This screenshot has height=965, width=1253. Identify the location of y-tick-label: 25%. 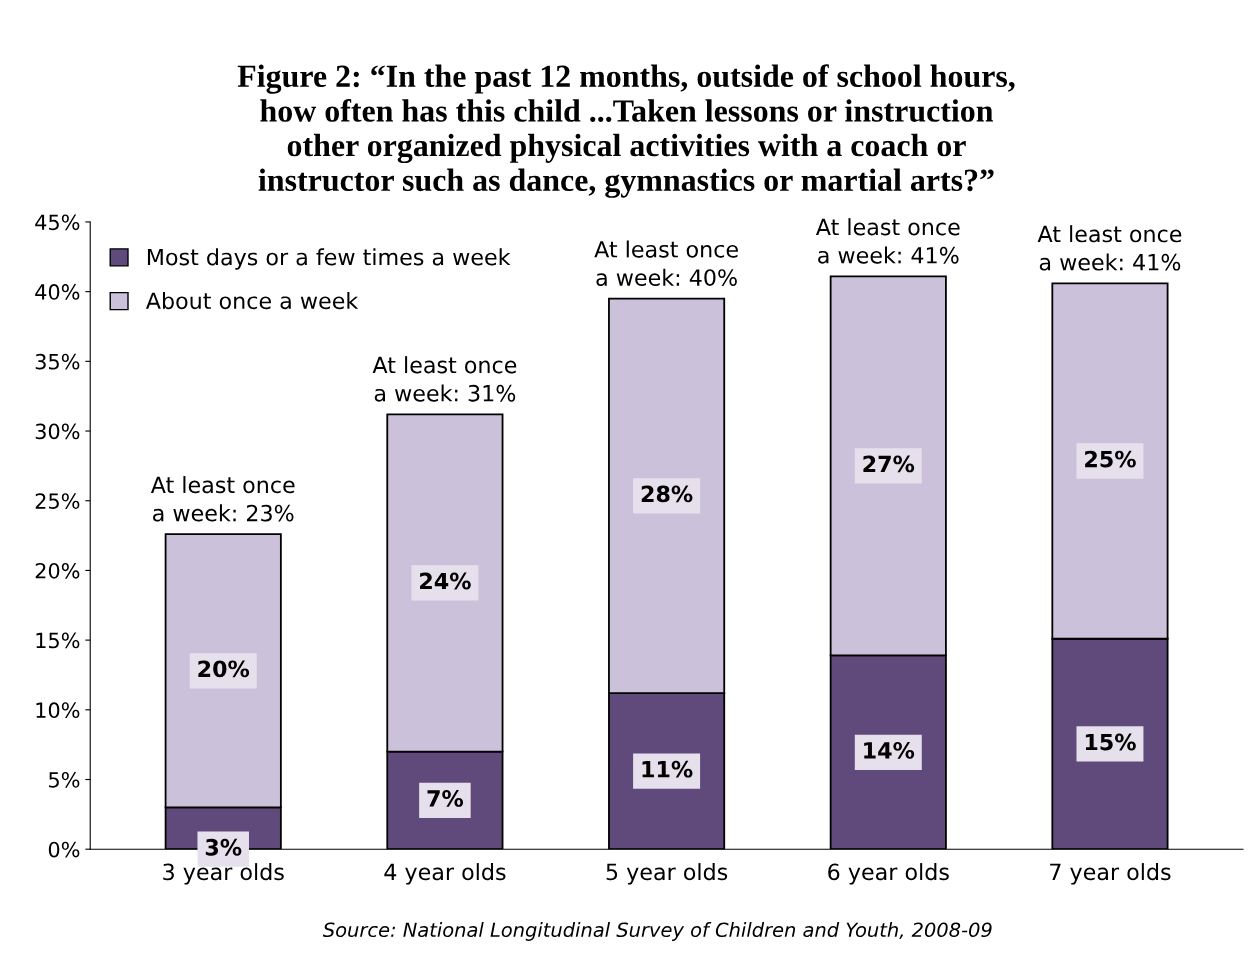
(57, 501).